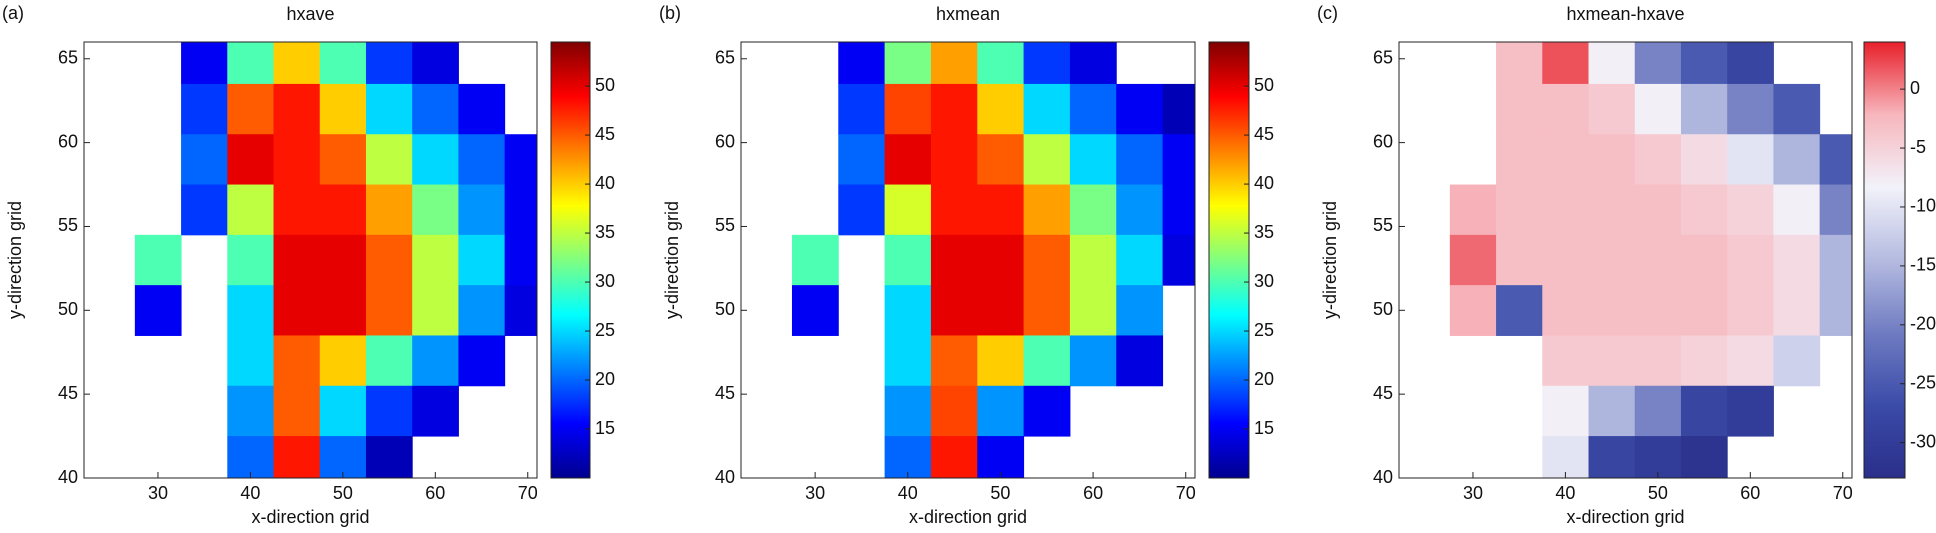 This screenshot has height=533, width=1936. I want to click on x-tick-label: 50, so click(1000, 493).